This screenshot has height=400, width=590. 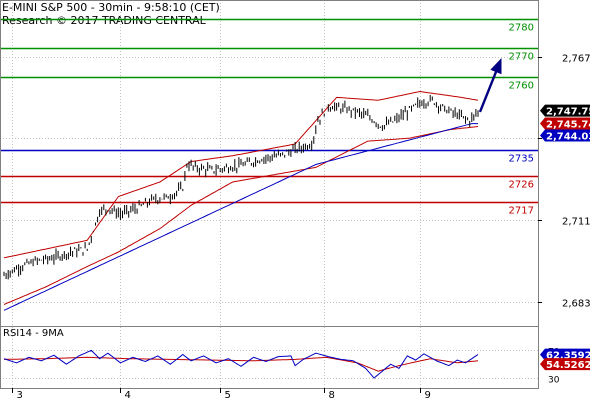 What do you see at coordinates (554, 381) in the screenshot?
I see `rsi-tick-label: 30` at bounding box center [554, 381].